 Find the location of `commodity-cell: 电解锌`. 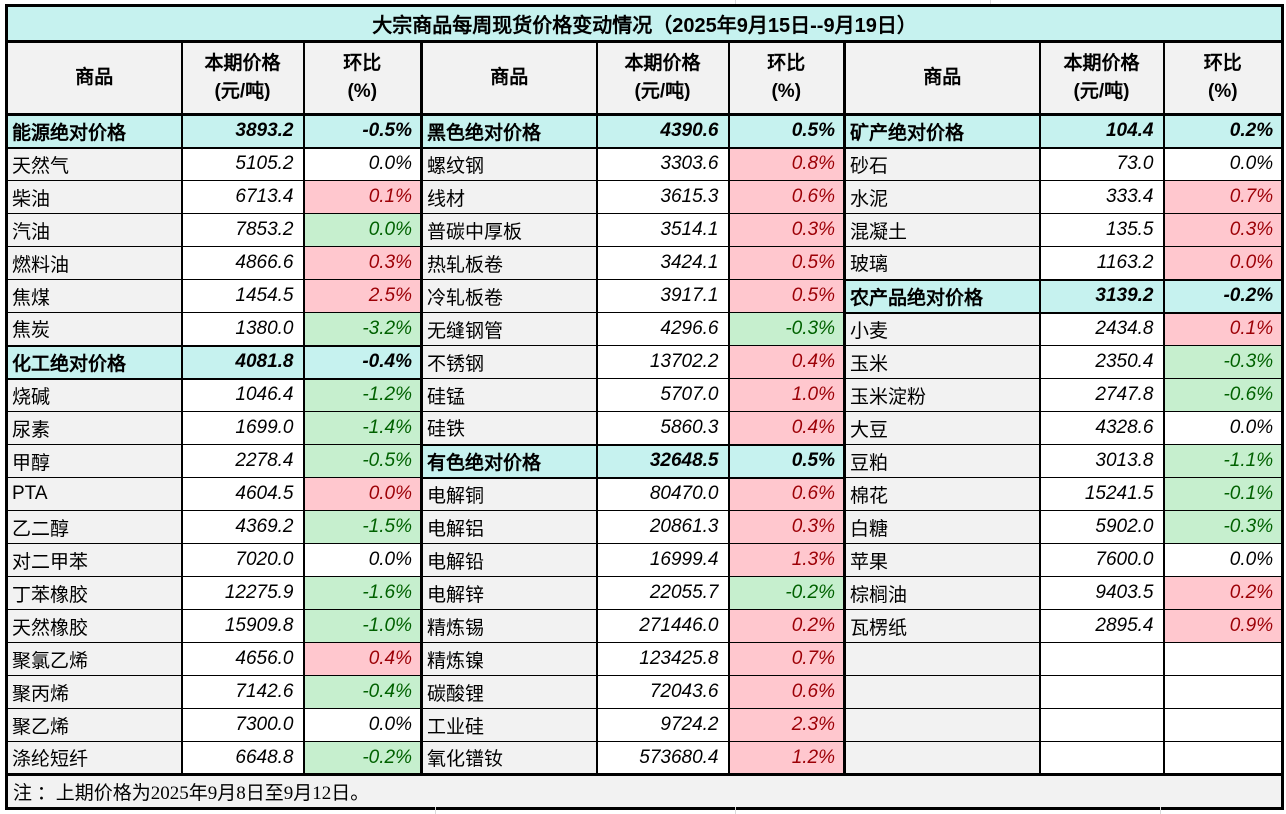

commodity-cell: 电解锌 is located at coordinates (509, 593).